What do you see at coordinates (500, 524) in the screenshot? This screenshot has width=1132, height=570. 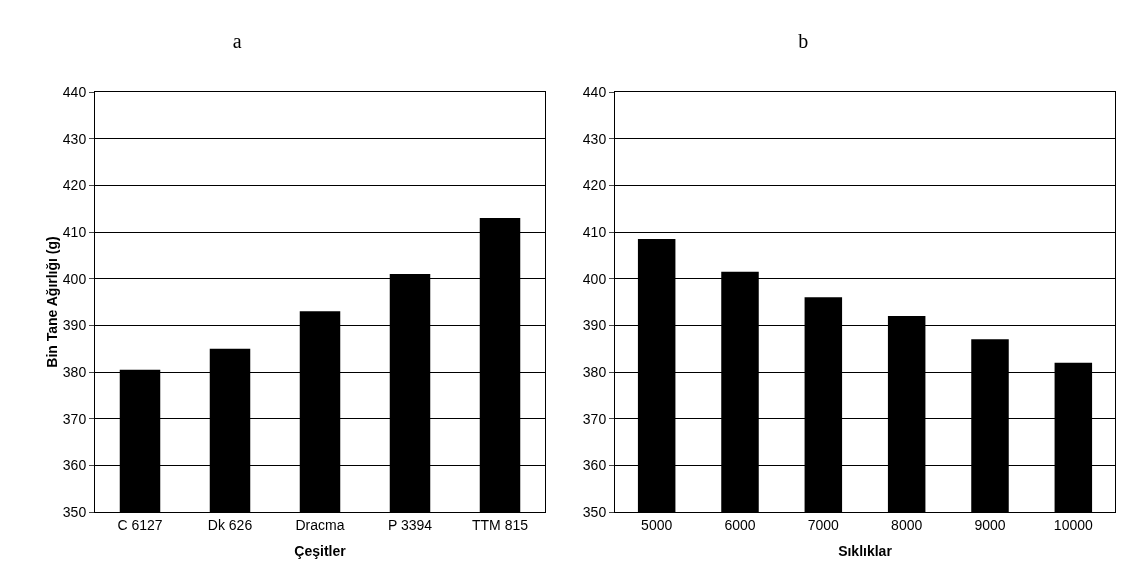 I see `x-tick-label: TTM 815` at bounding box center [500, 524].